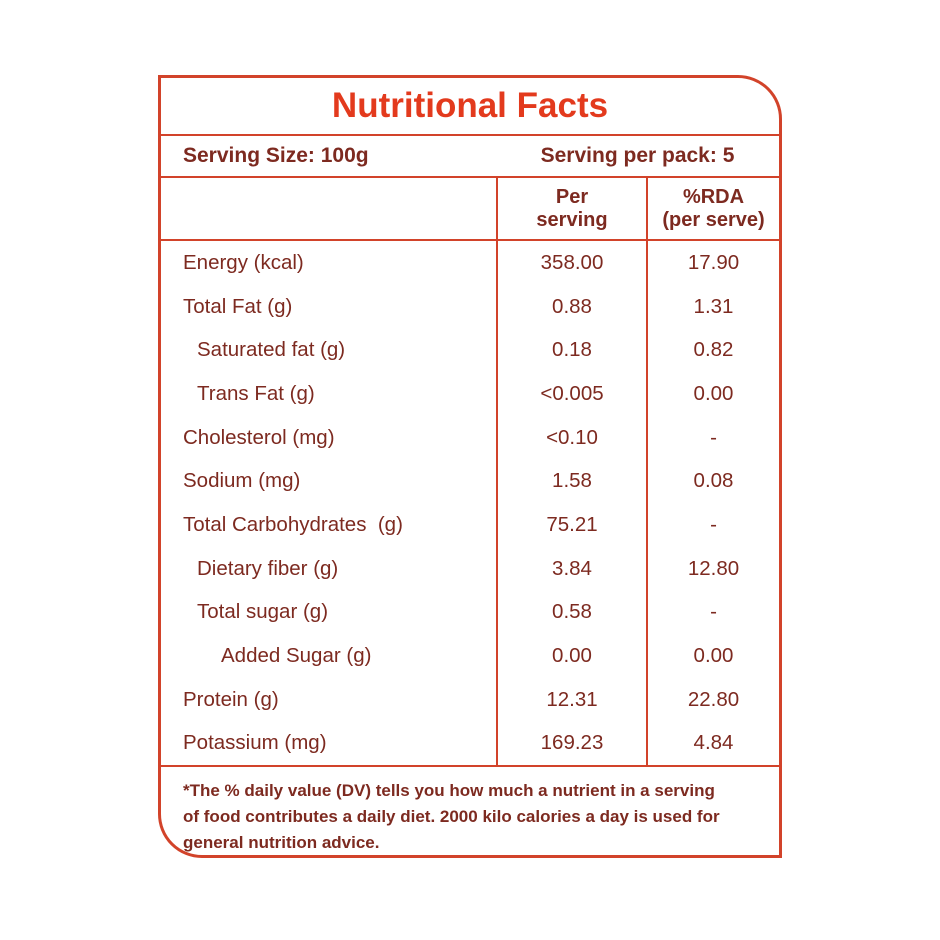  What do you see at coordinates (572, 481) in the screenshot?
I see `per-serving-value: 1.58` at bounding box center [572, 481].